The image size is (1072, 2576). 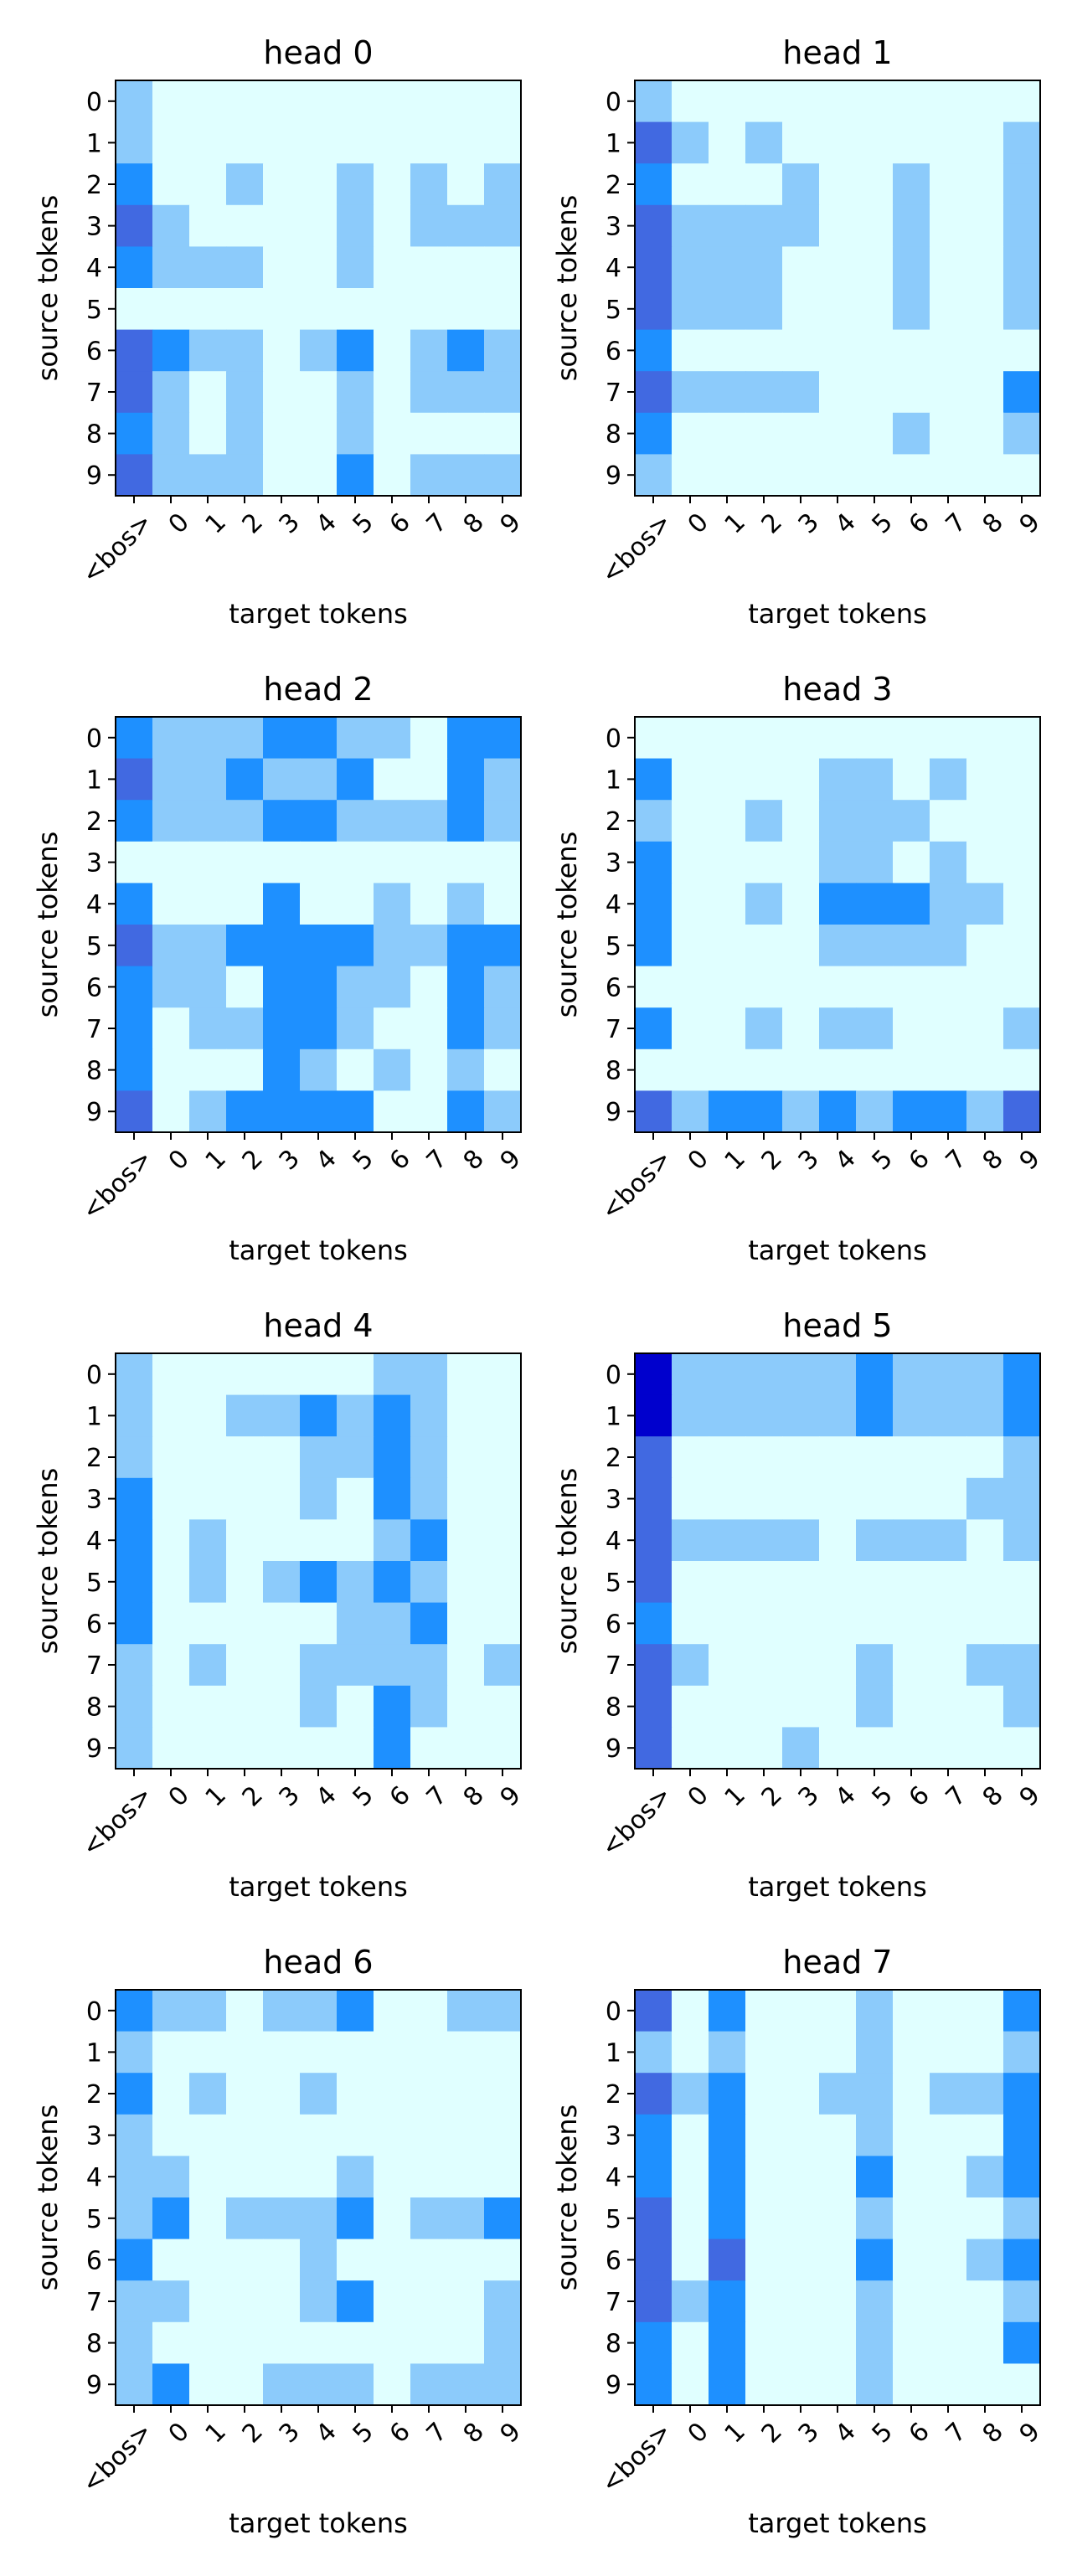 I want to click on y-tick-label: 8, so click(x=94, y=435).